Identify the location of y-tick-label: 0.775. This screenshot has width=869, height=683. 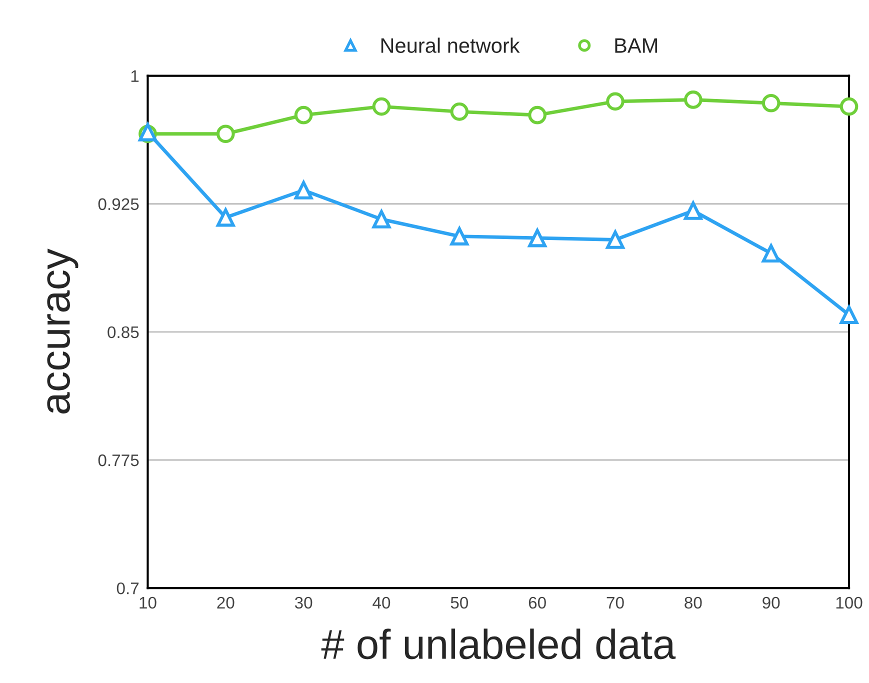
(118, 460).